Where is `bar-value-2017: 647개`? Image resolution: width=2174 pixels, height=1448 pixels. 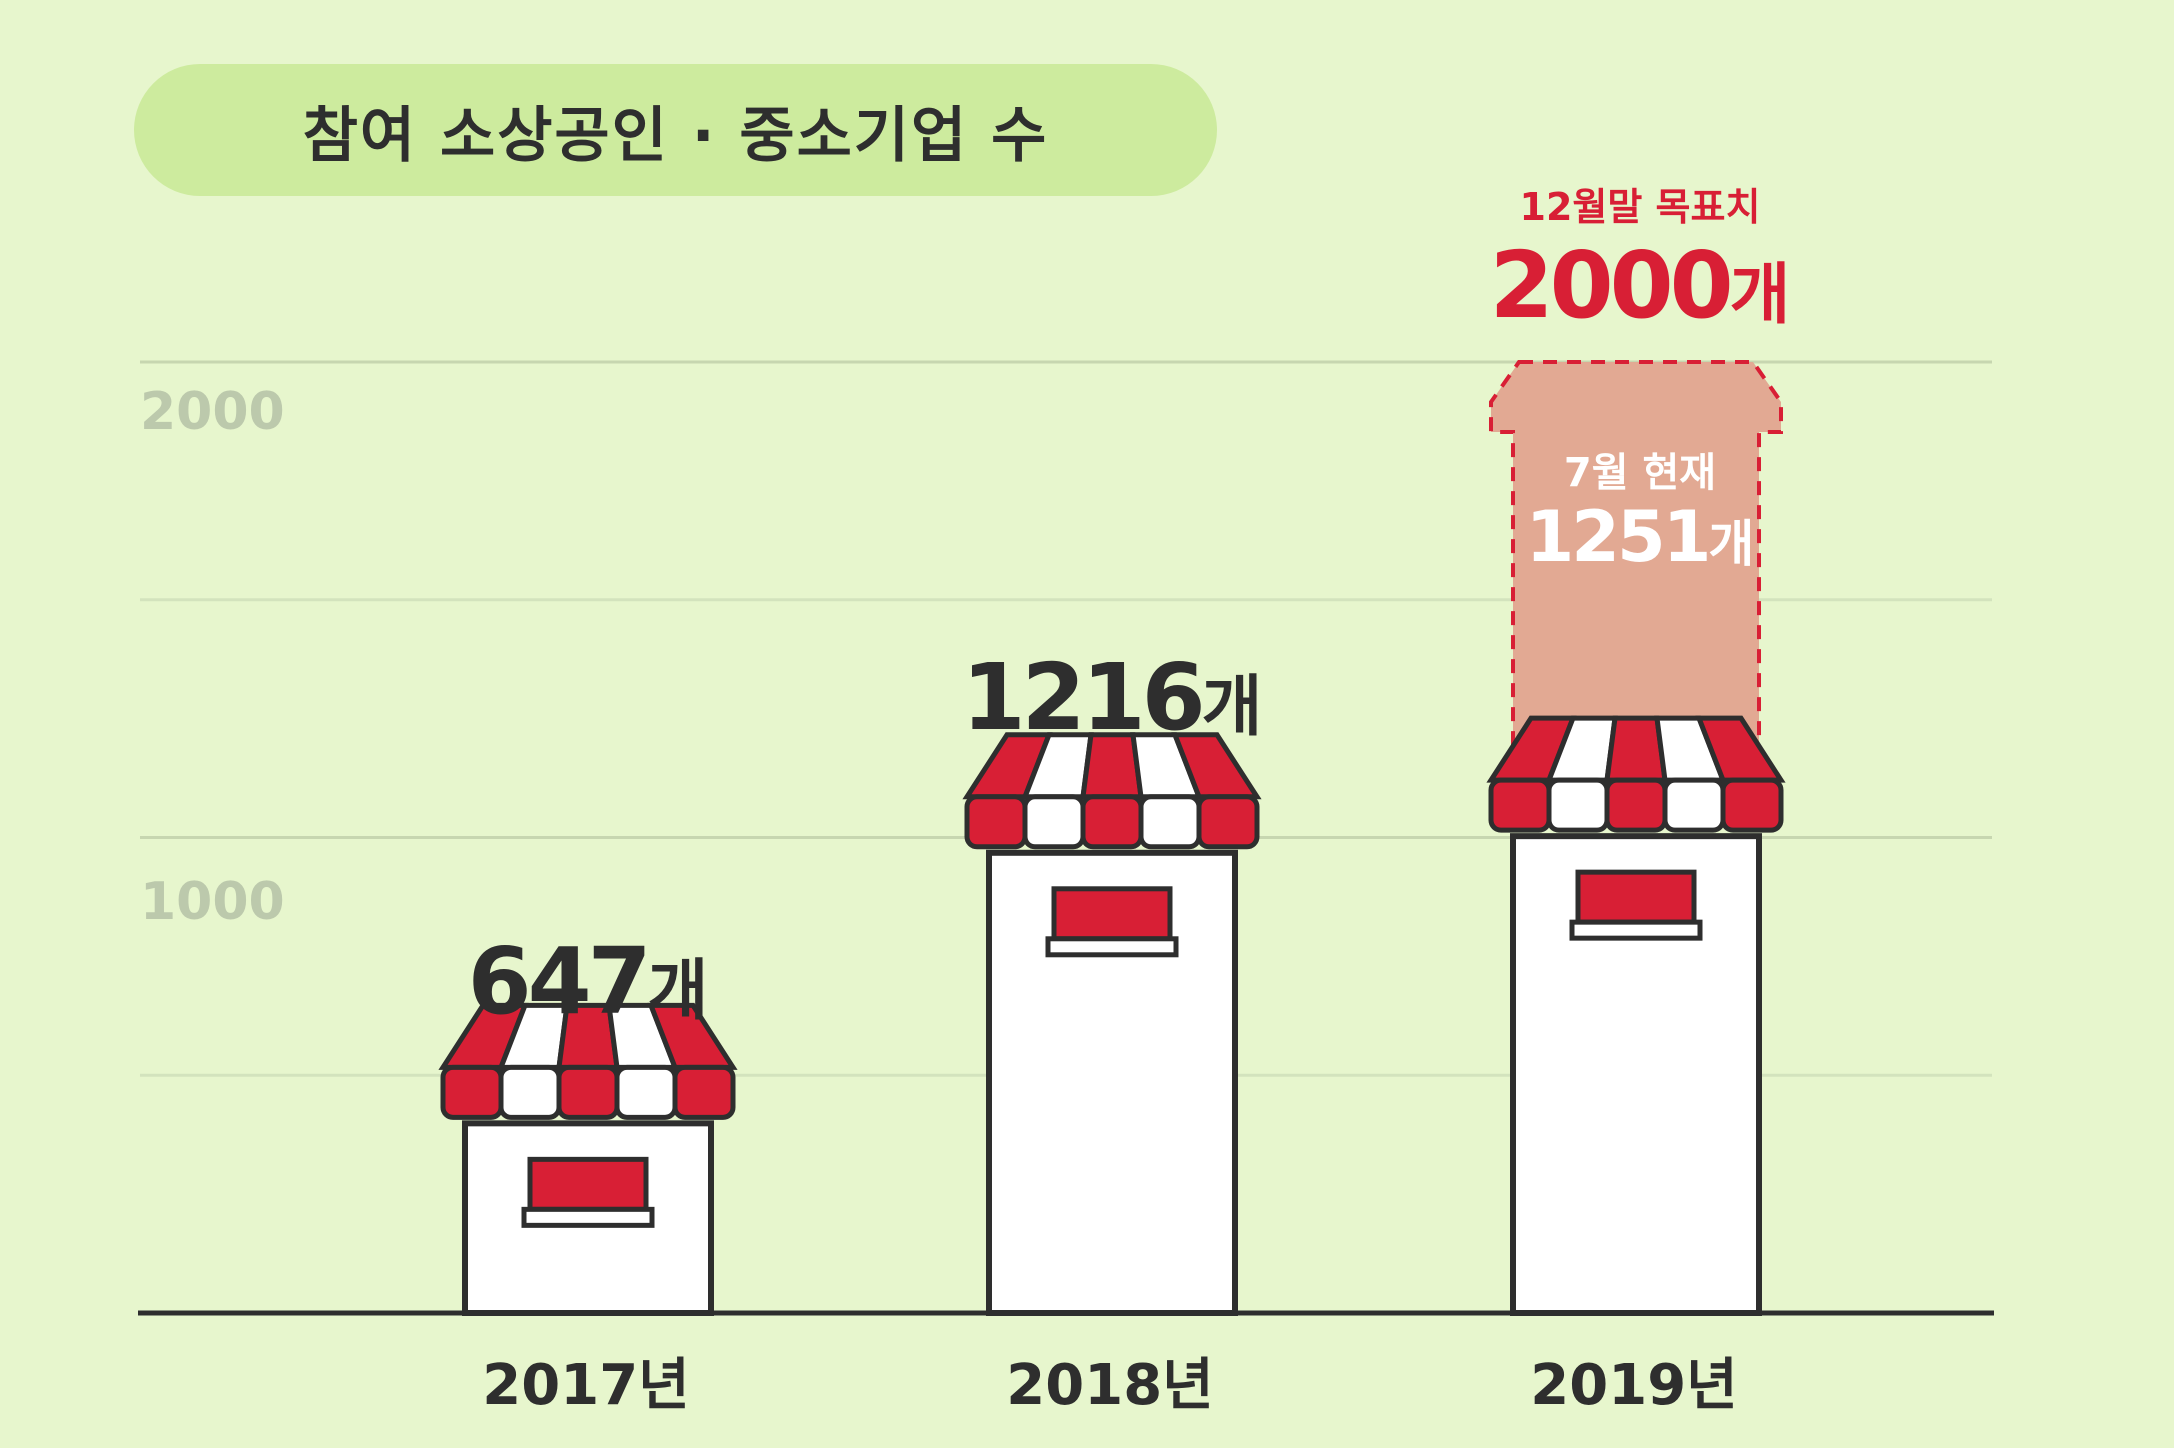
bar-value-2017: 647개 is located at coordinates (588, 981).